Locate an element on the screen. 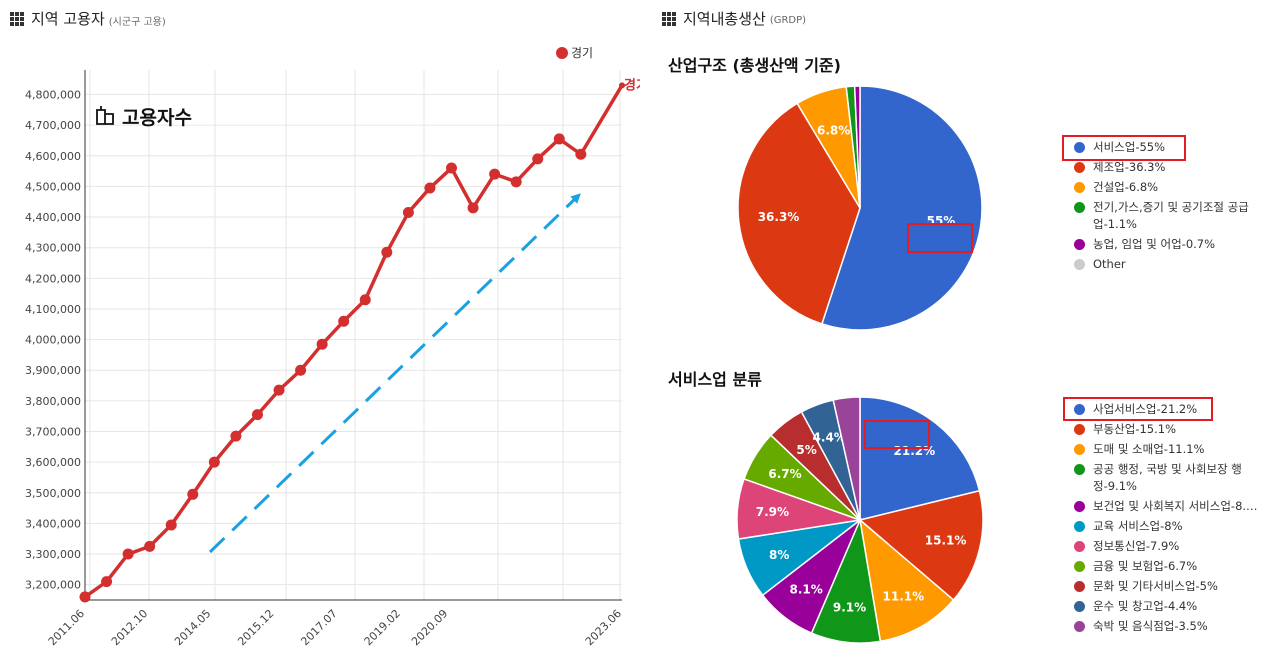 The width and height of the screenshot is (1280, 663). legend-item: 금융 및 보험업-6.7% is located at coordinates (1174, 566).